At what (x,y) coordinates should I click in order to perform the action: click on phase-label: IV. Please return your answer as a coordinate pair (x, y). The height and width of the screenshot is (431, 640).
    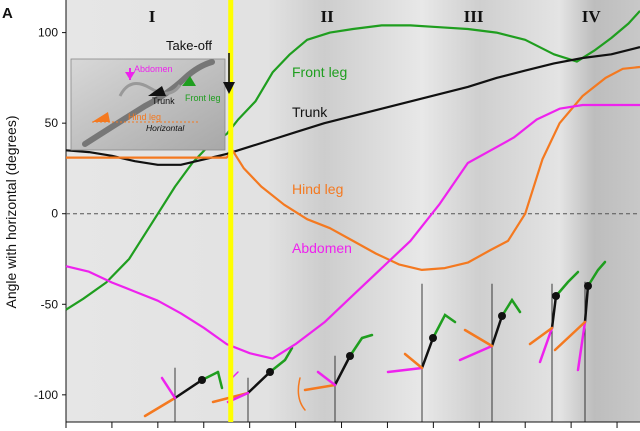
    Looking at the image, I should click on (592, 16).